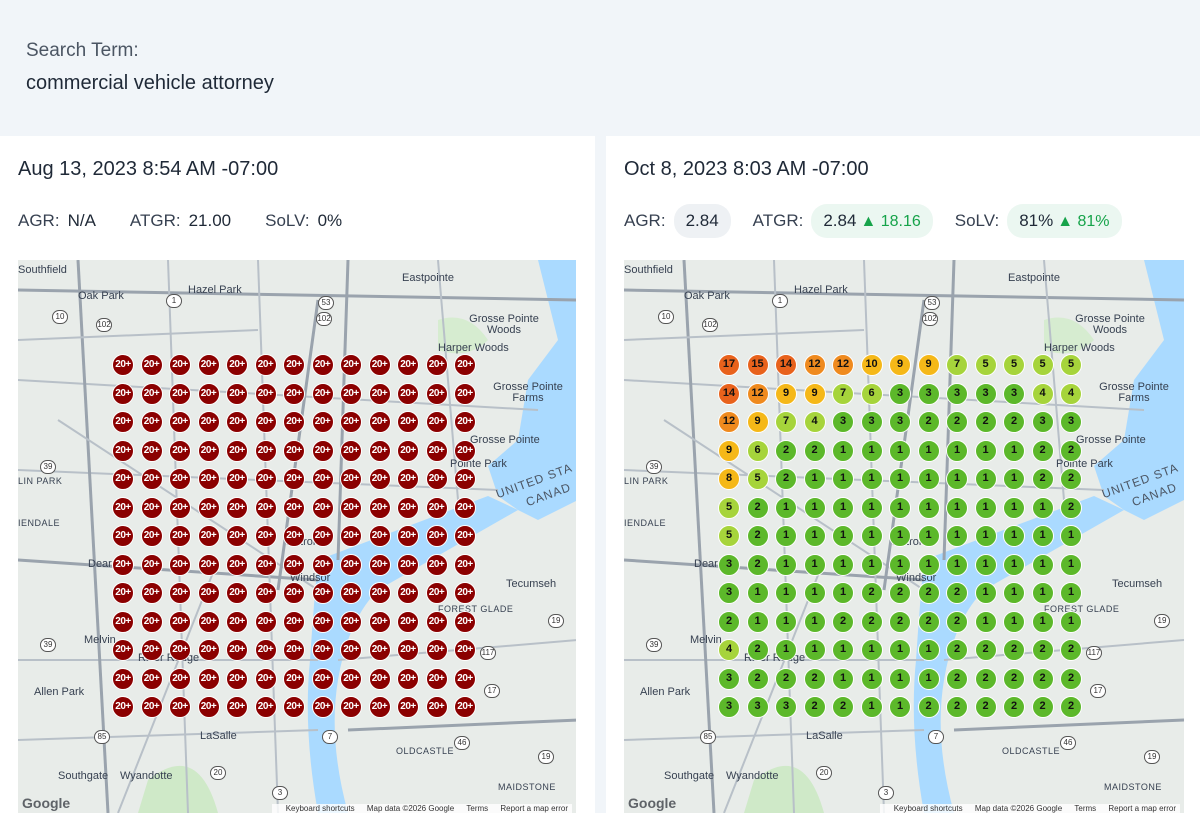  I want to click on rank-dot: 8, so click(729, 479).